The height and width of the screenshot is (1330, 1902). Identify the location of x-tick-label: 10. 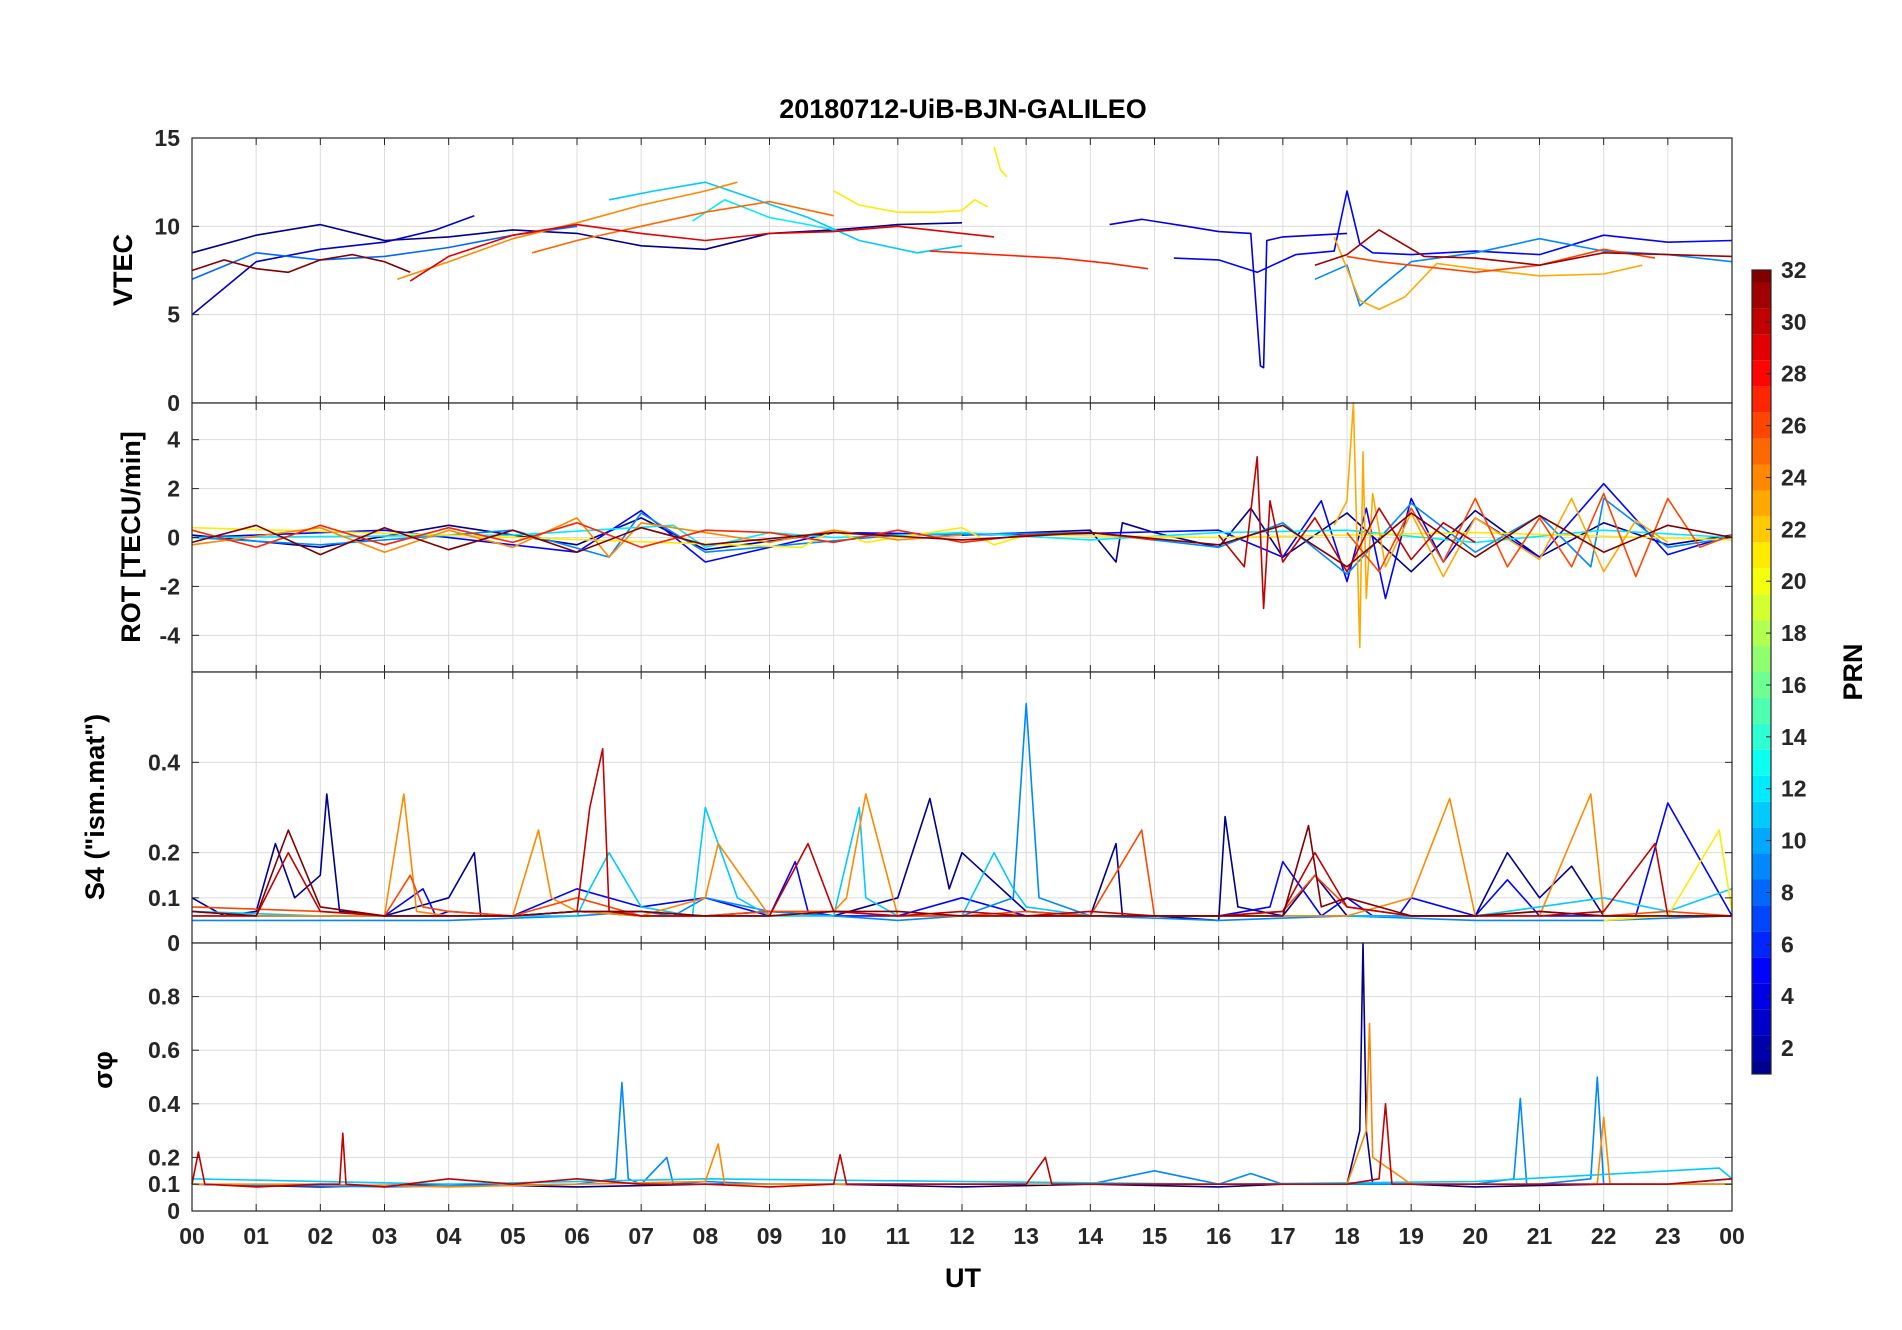
(834, 1236).